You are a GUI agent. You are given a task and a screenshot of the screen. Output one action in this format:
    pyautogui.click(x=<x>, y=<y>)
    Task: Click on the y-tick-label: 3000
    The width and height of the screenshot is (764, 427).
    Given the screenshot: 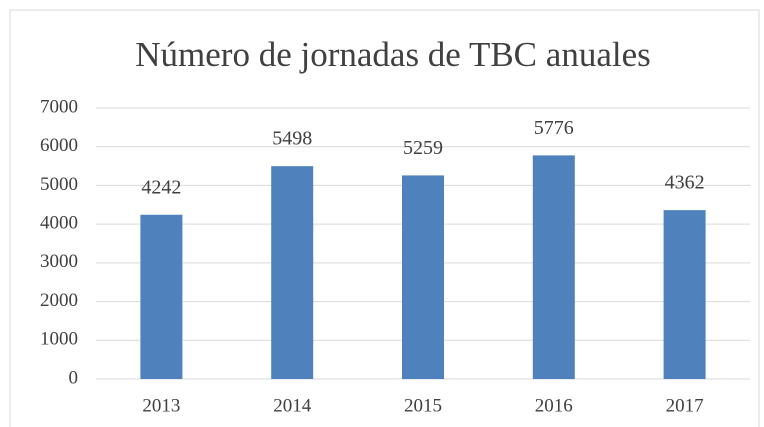 What is the action you would take?
    pyautogui.click(x=59, y=261)
    